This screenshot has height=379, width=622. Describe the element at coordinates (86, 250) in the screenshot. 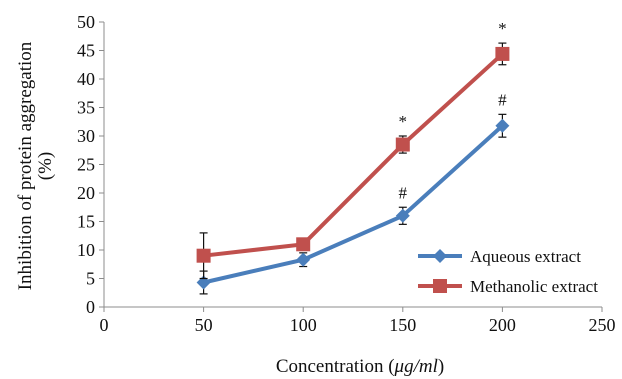

I see `y-tick-label: 10` at that location.